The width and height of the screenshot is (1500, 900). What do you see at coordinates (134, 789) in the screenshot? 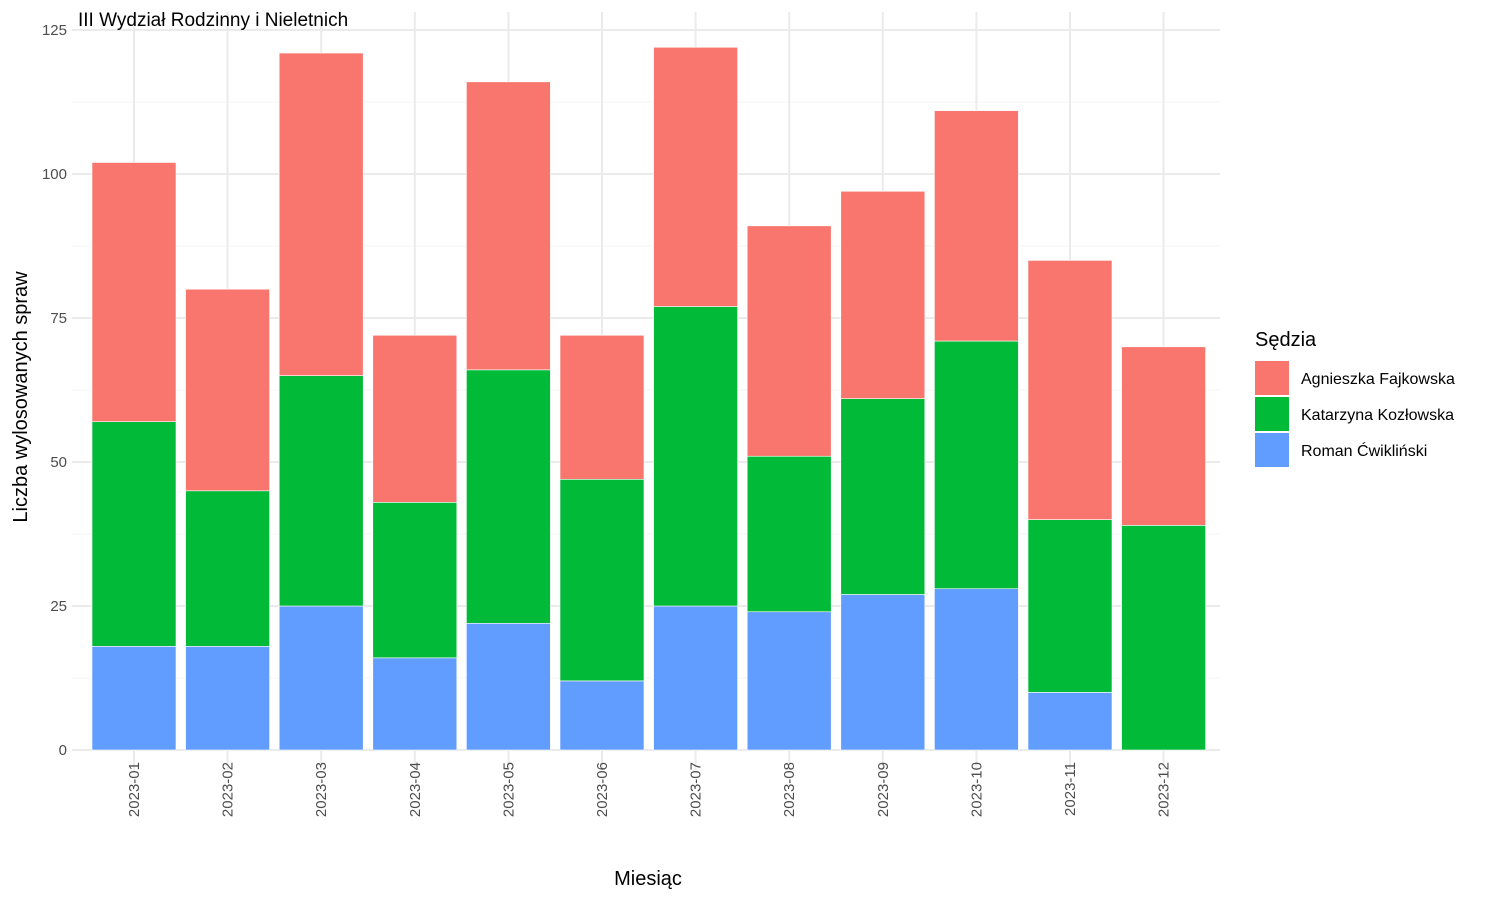
I see `x-tick-label: 2023-01` at bounding box center [134, 789].